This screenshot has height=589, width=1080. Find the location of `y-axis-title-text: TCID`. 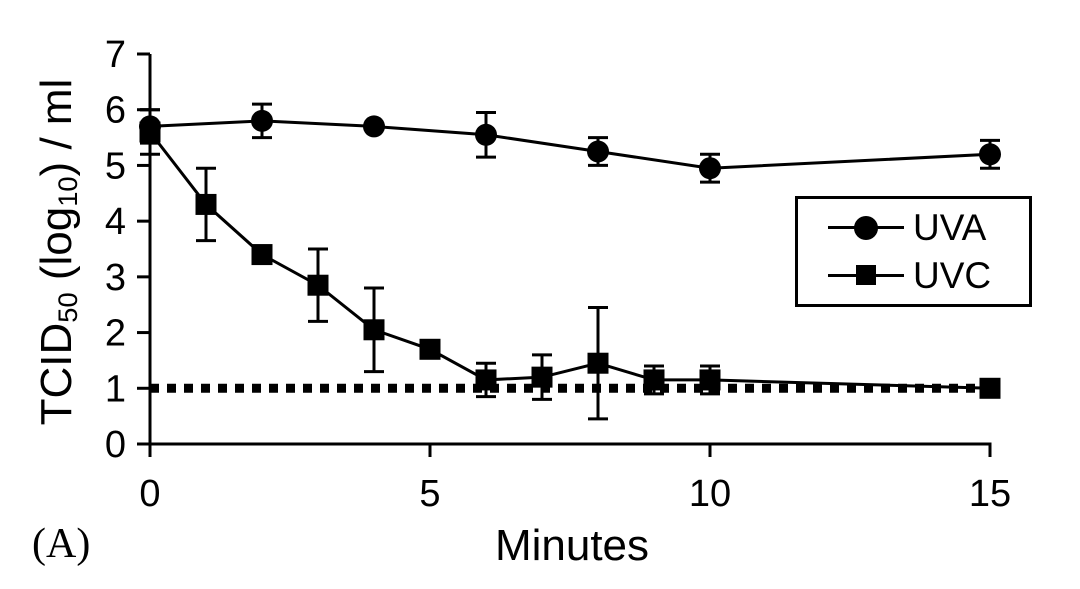

y-axis-title-text: TCID is located at coordinates (56, 374).